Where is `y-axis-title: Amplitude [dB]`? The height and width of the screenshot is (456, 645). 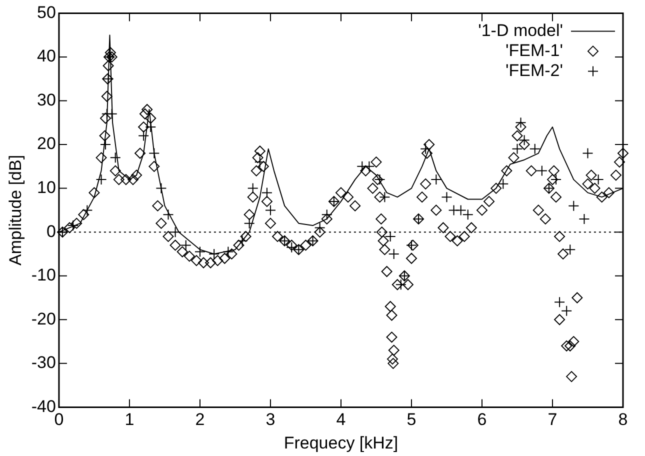 y-axis-title: Amplitude [dB] is located at coordinates (15, 210).